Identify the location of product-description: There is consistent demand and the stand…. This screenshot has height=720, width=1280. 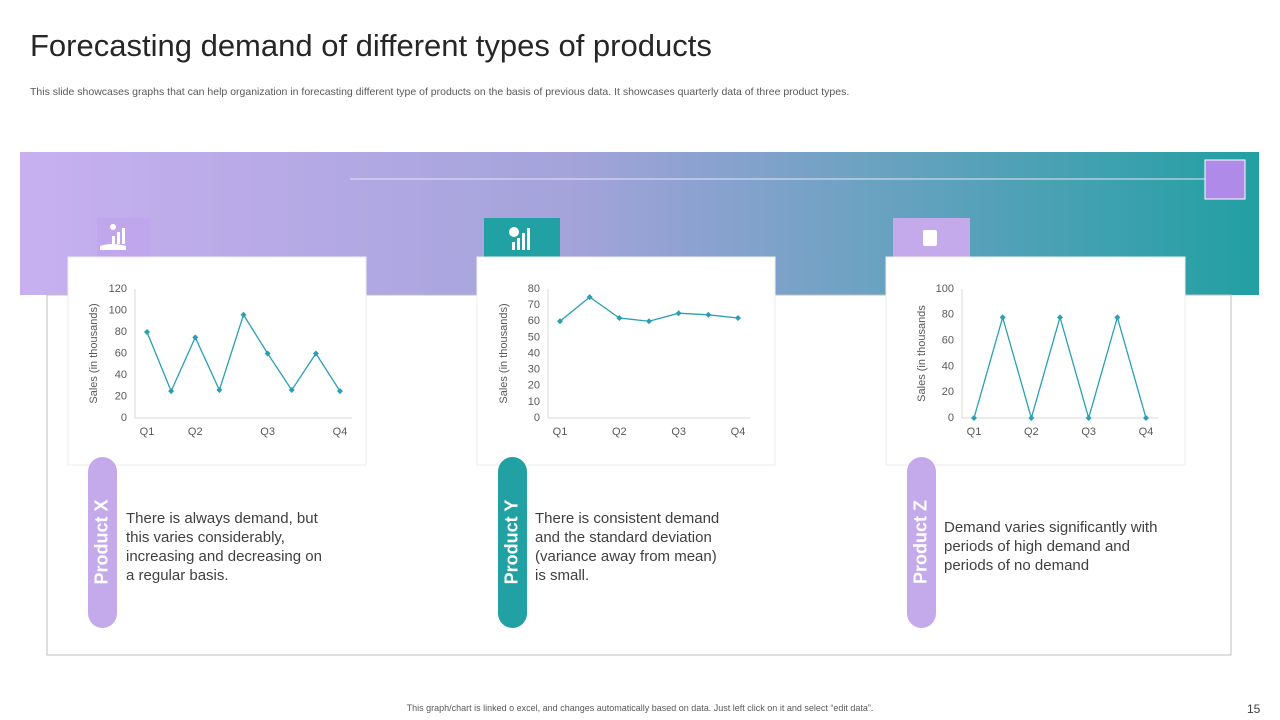
(627, 547).